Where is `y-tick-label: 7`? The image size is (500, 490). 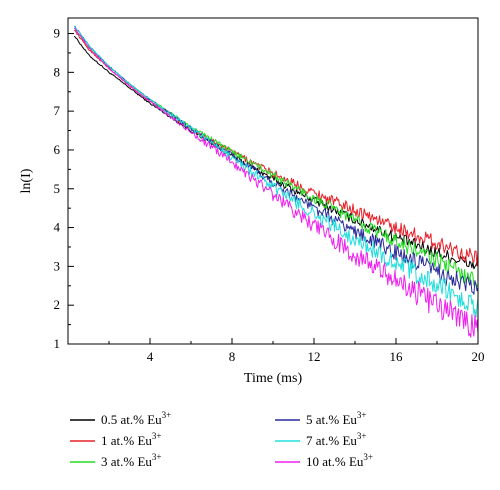
y-tick-label: 7 is located at coordinates (57, 110).